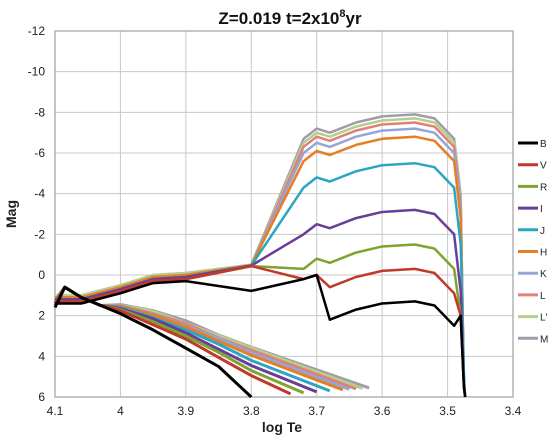 The image size is (560, 443). I want to click on x-tick-label: 3.5, so click(447, 411).